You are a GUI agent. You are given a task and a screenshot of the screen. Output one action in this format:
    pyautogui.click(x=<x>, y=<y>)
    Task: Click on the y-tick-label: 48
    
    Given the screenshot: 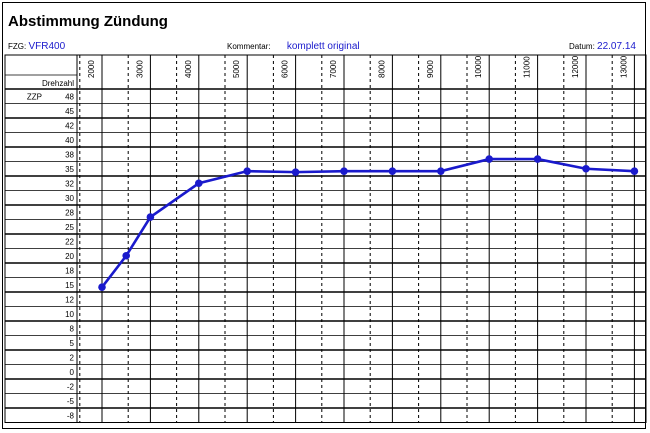 What is the action you would take?
    pyautogui.click(x=69, y=96)
    